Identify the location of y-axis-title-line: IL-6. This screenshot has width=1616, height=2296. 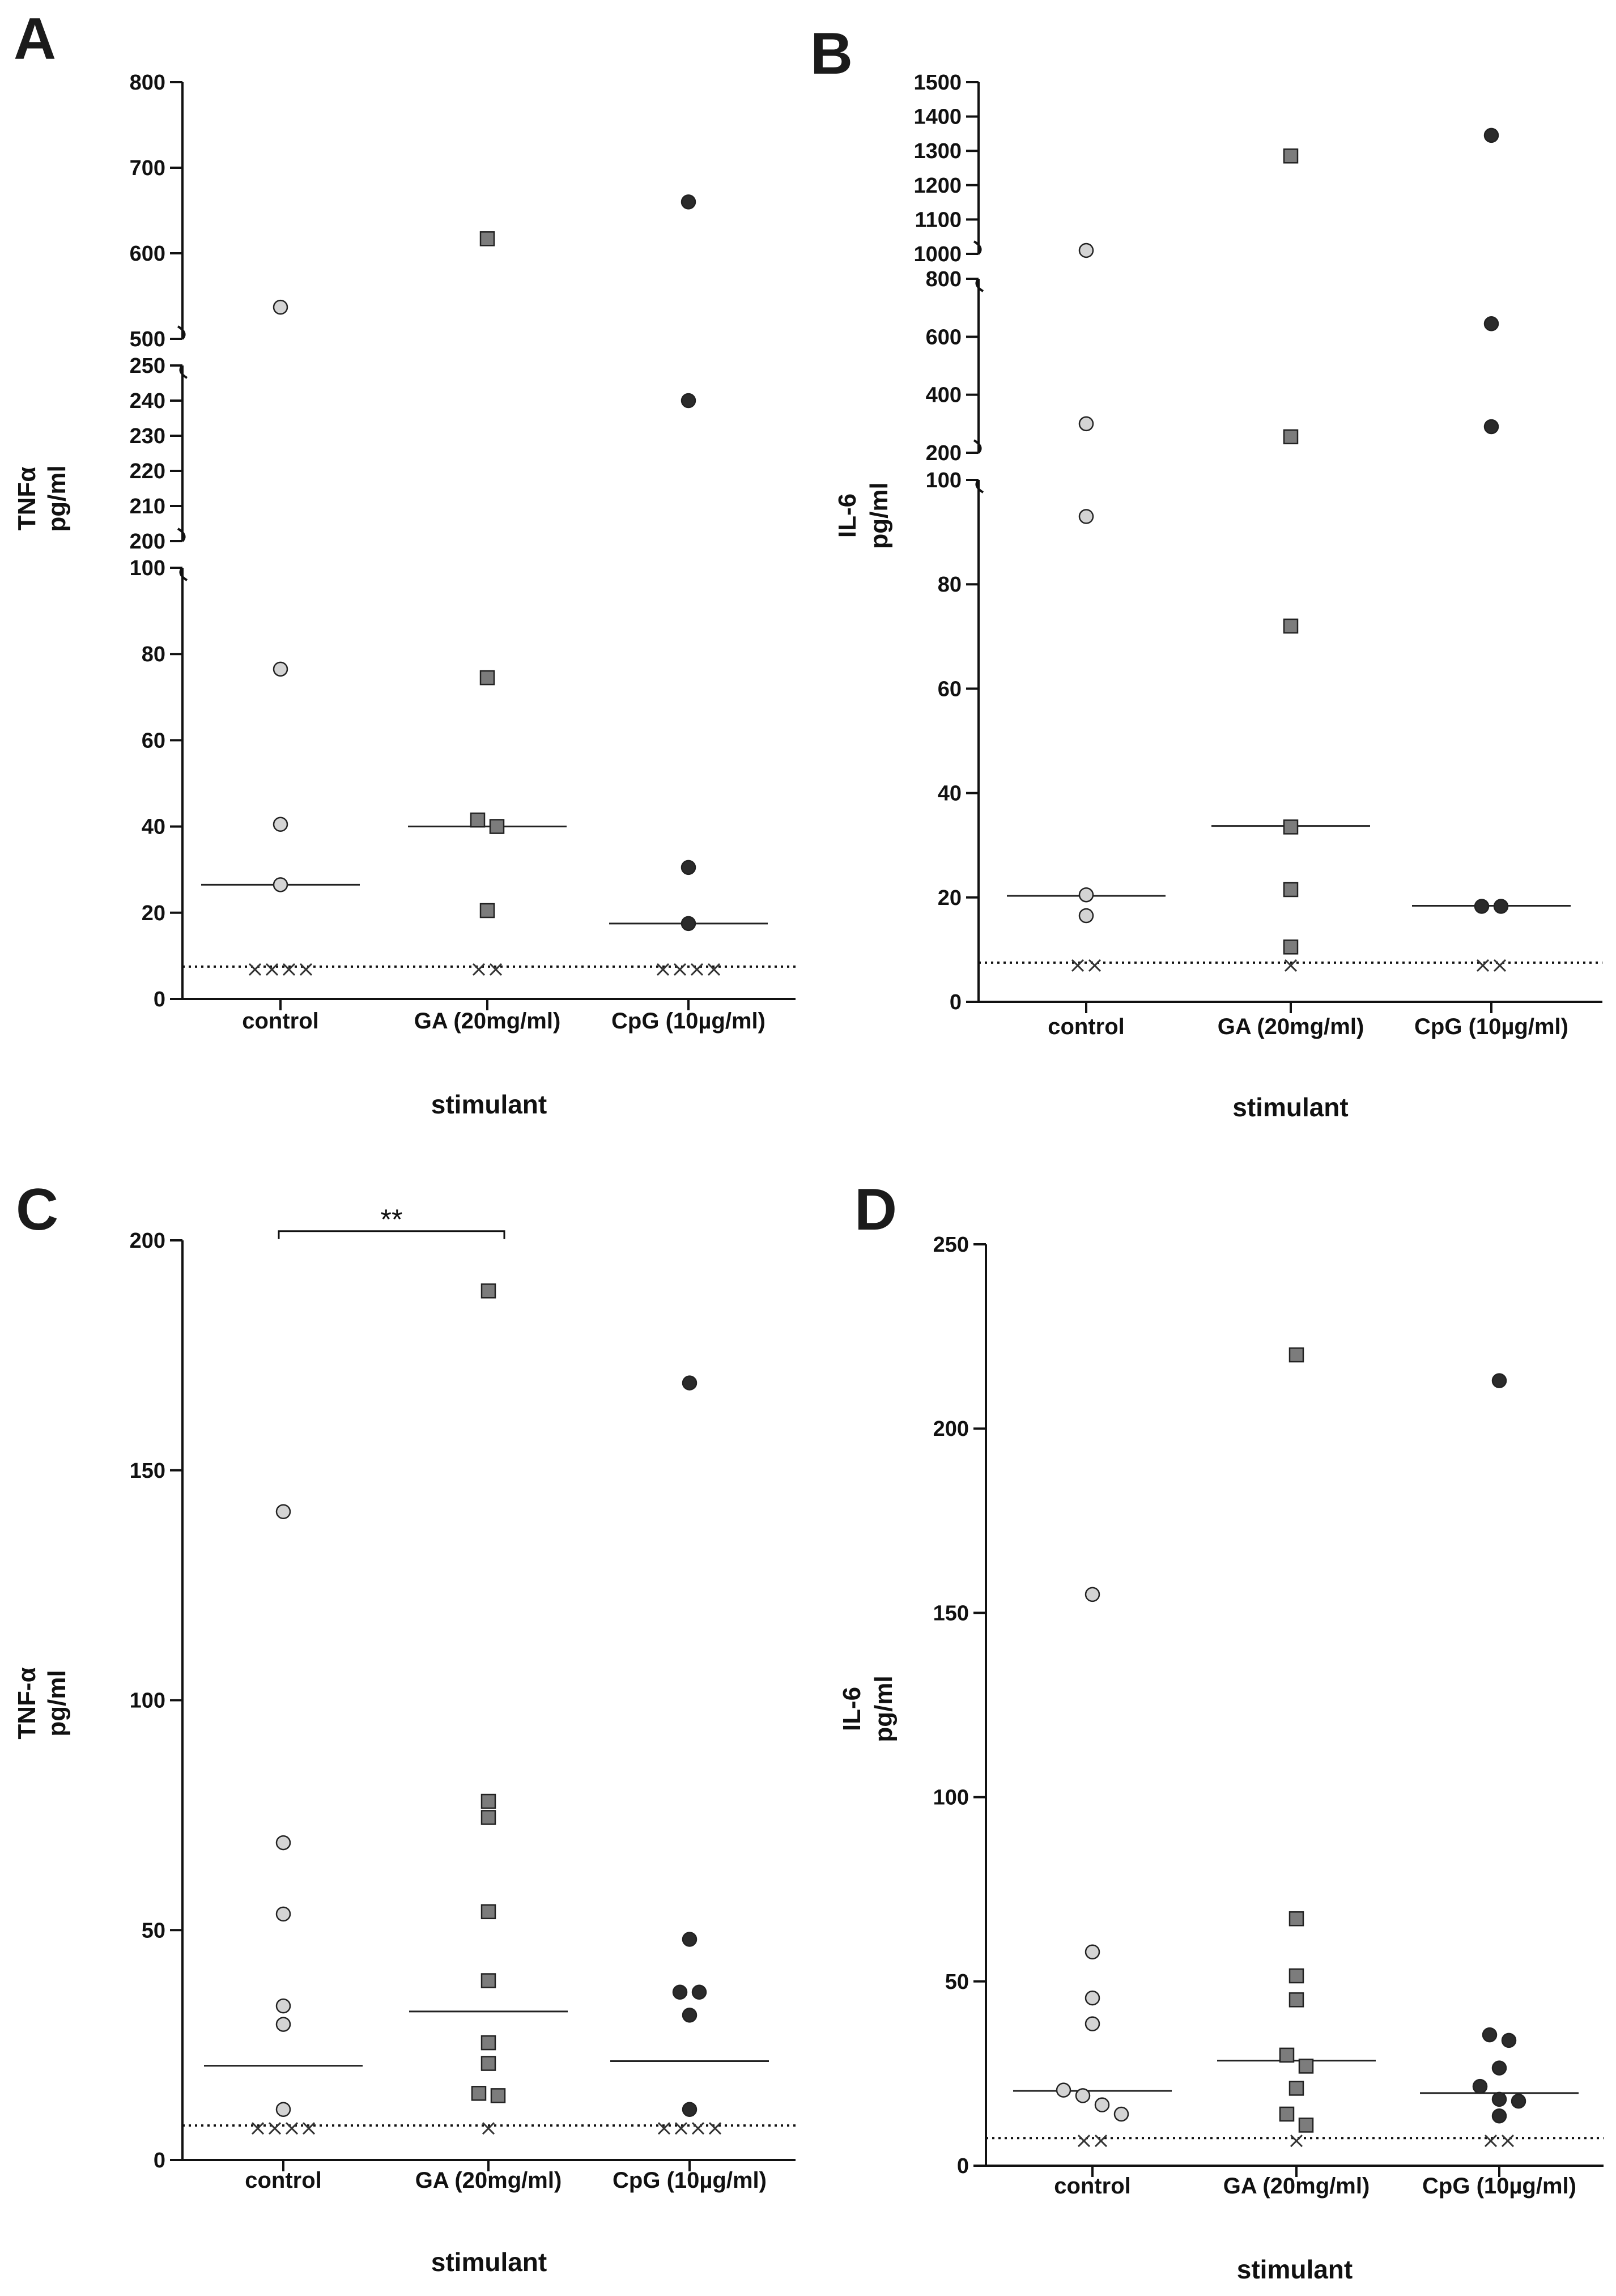
(852, 1709).